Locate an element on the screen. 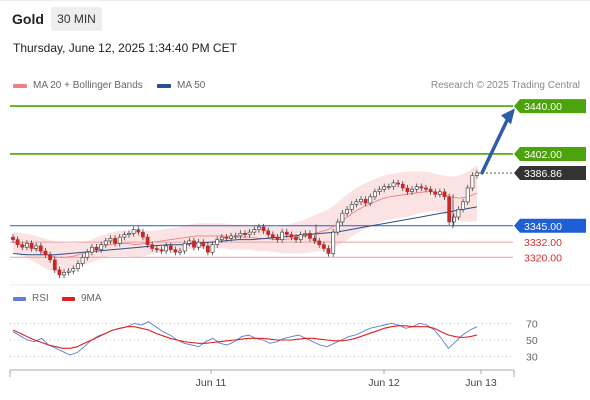 The width and height of the screenshot is (590, 400). rsi-label: RSI is located at coordinates (40, 298).